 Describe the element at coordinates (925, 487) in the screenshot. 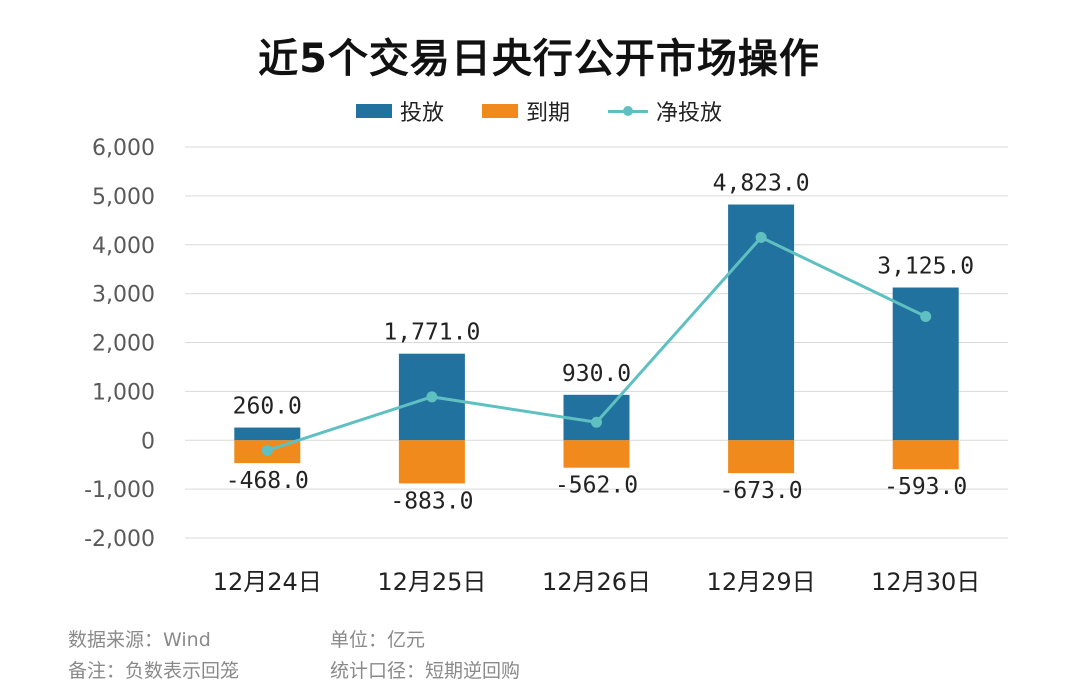

I see `data-label-expire: -593.0` at that location.